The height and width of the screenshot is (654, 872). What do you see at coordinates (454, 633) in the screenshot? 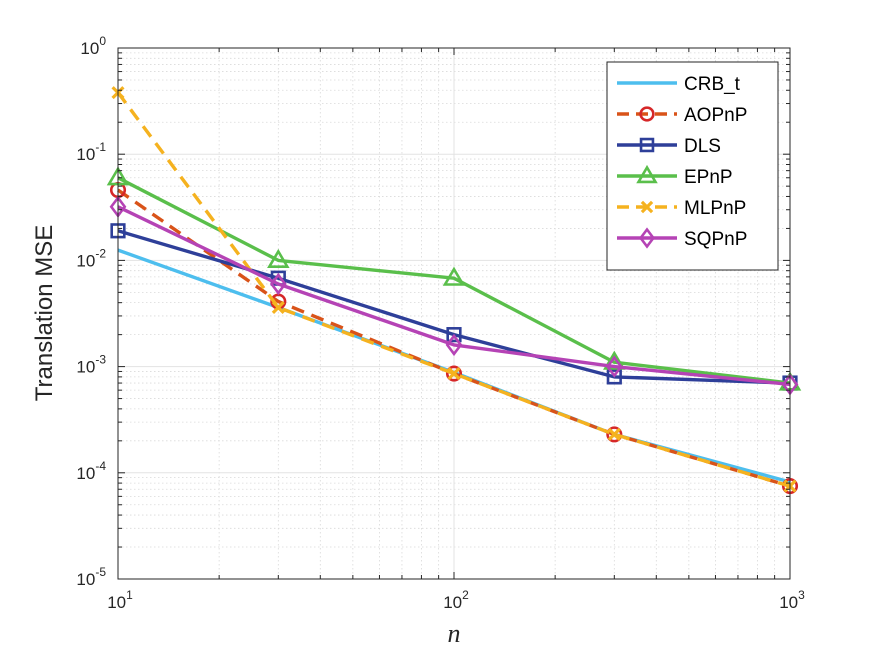
I see `x-axis-label: n` at bounding box center [454, 633].